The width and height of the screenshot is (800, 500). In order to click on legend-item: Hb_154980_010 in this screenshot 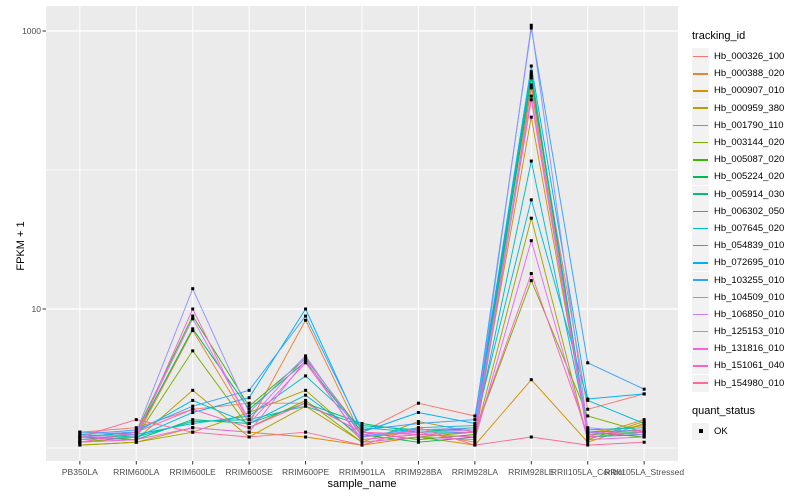, I will do `click(745, 383)`.